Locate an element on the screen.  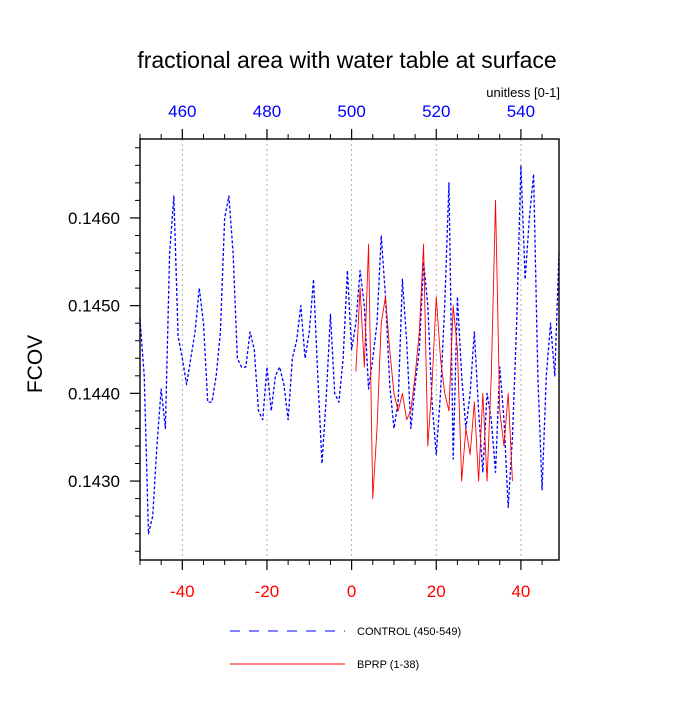
y-tick-label: 0.1440 is located at coordinates (94, 393).